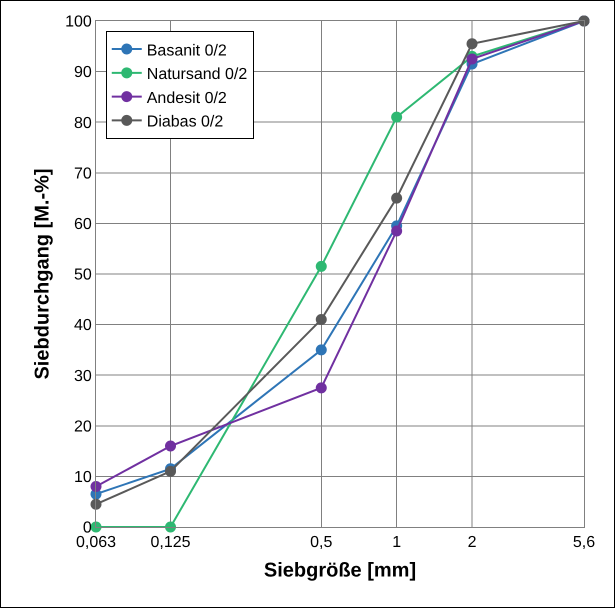 The width and height of the screenshot is (615, 608). I want to click on y-tick-label: 0, so click(87, 528).